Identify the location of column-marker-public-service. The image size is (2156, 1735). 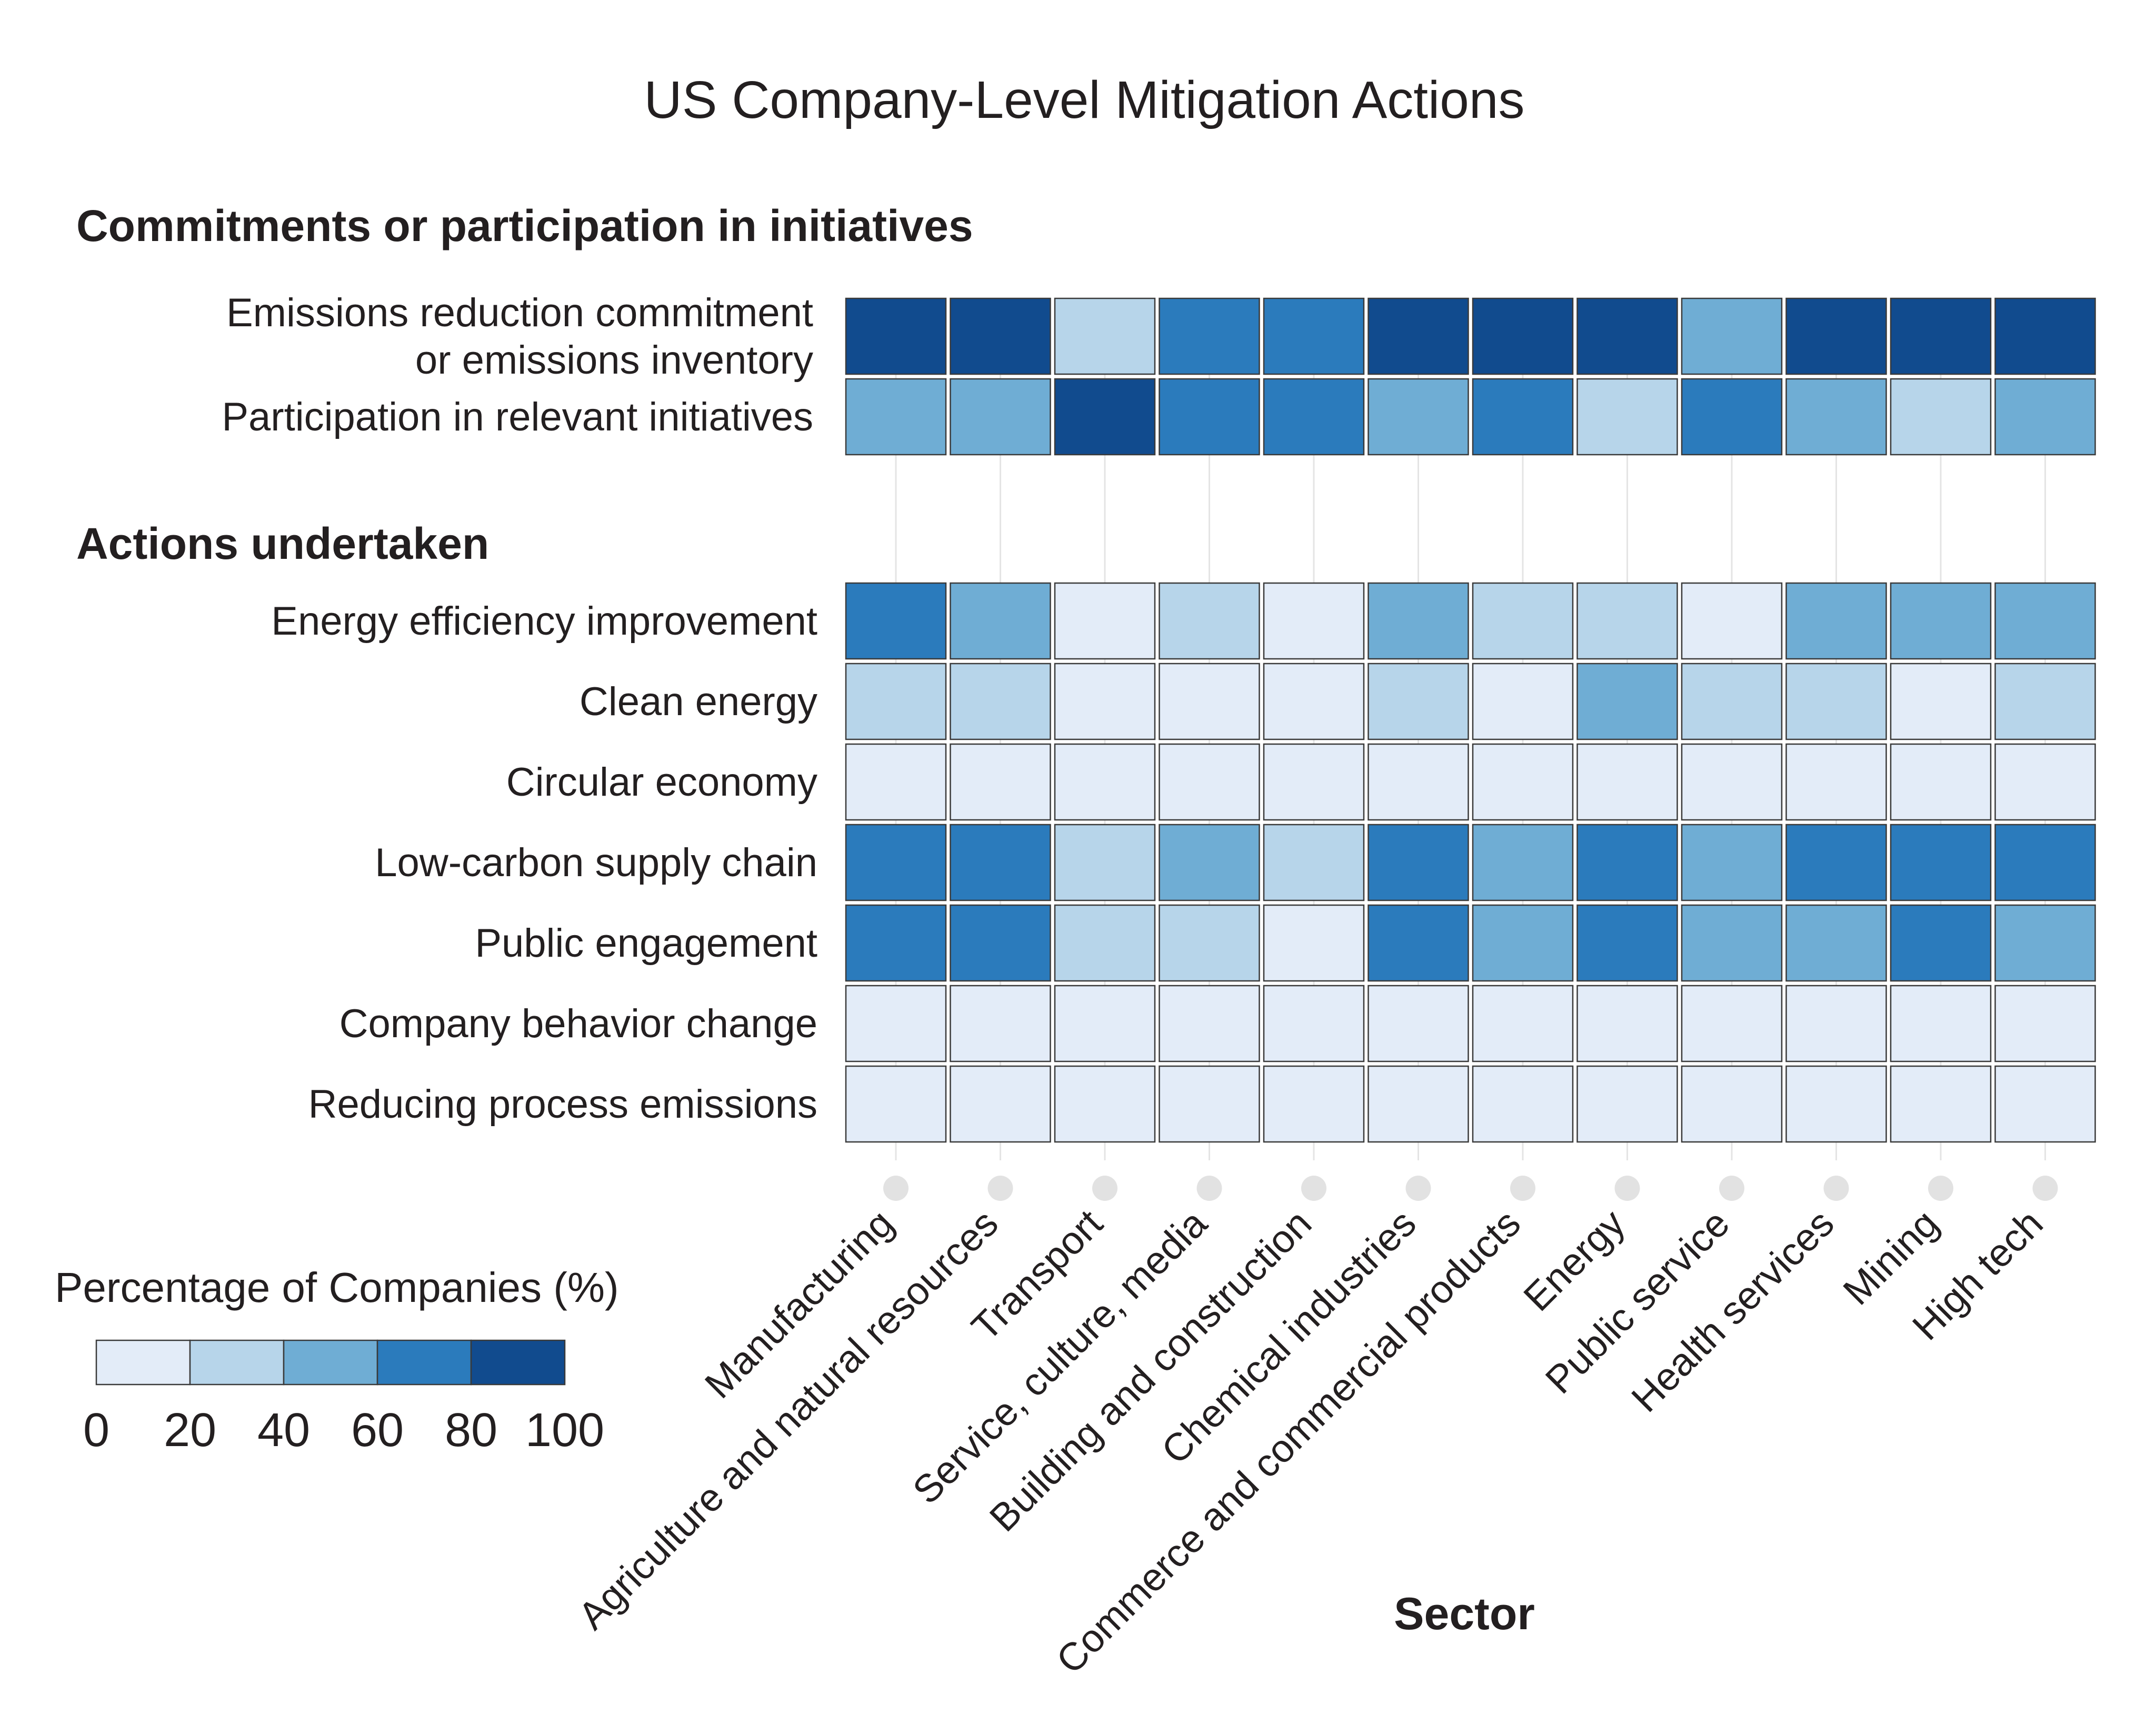
(1731, 1188).